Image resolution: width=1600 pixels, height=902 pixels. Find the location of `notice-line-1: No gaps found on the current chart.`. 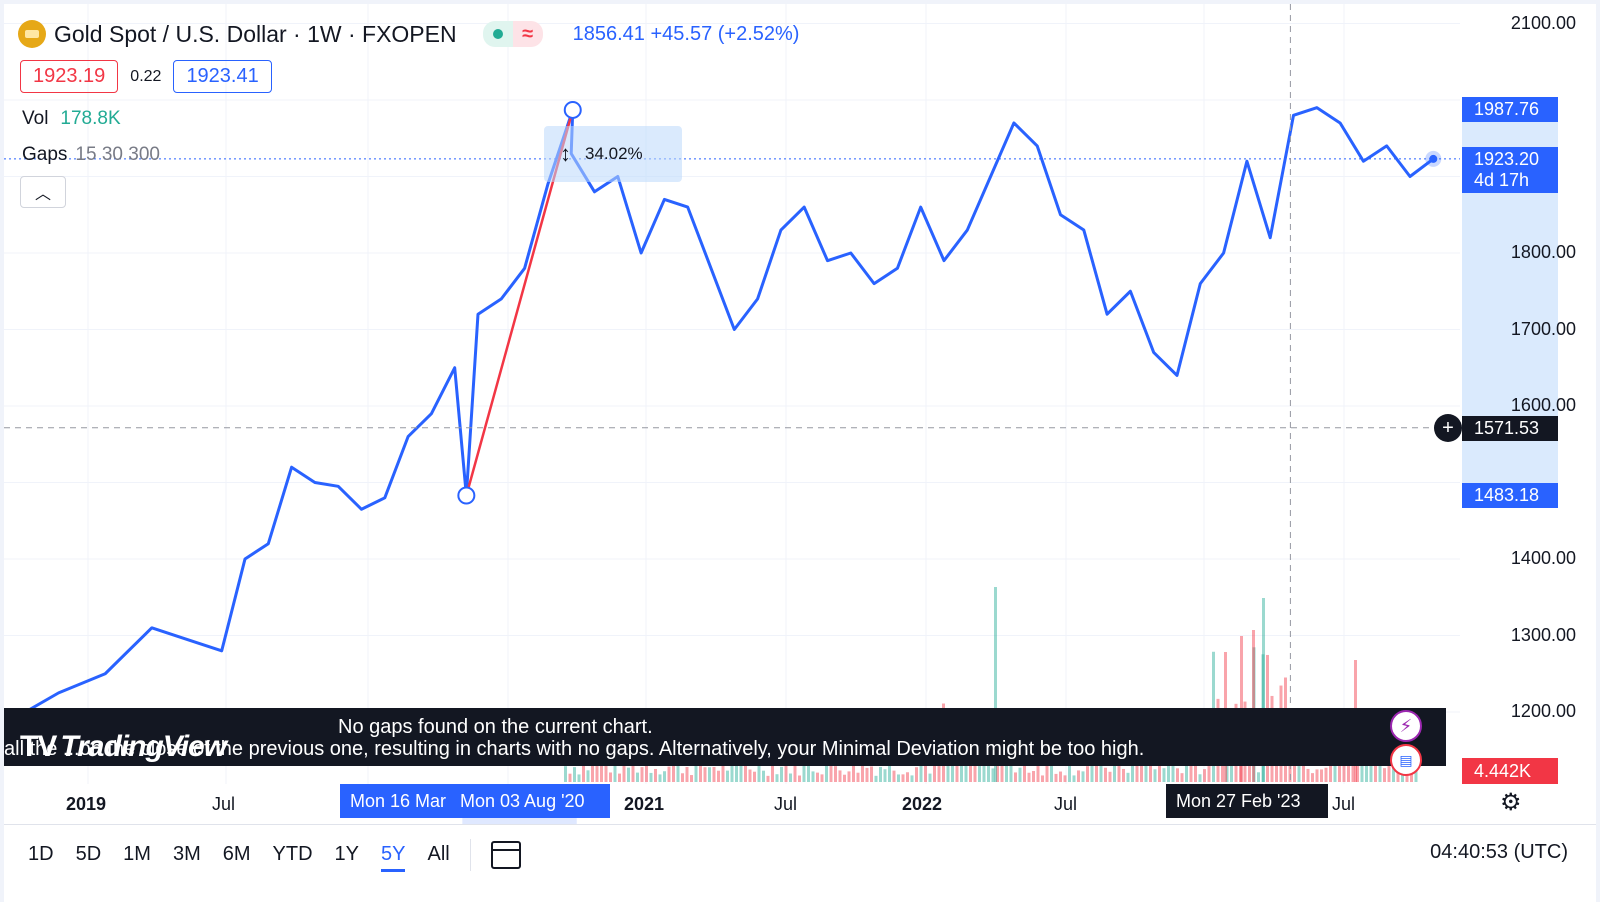

notice-line-1: No gaps found on the current chart. is located at coordinates (495, 727).